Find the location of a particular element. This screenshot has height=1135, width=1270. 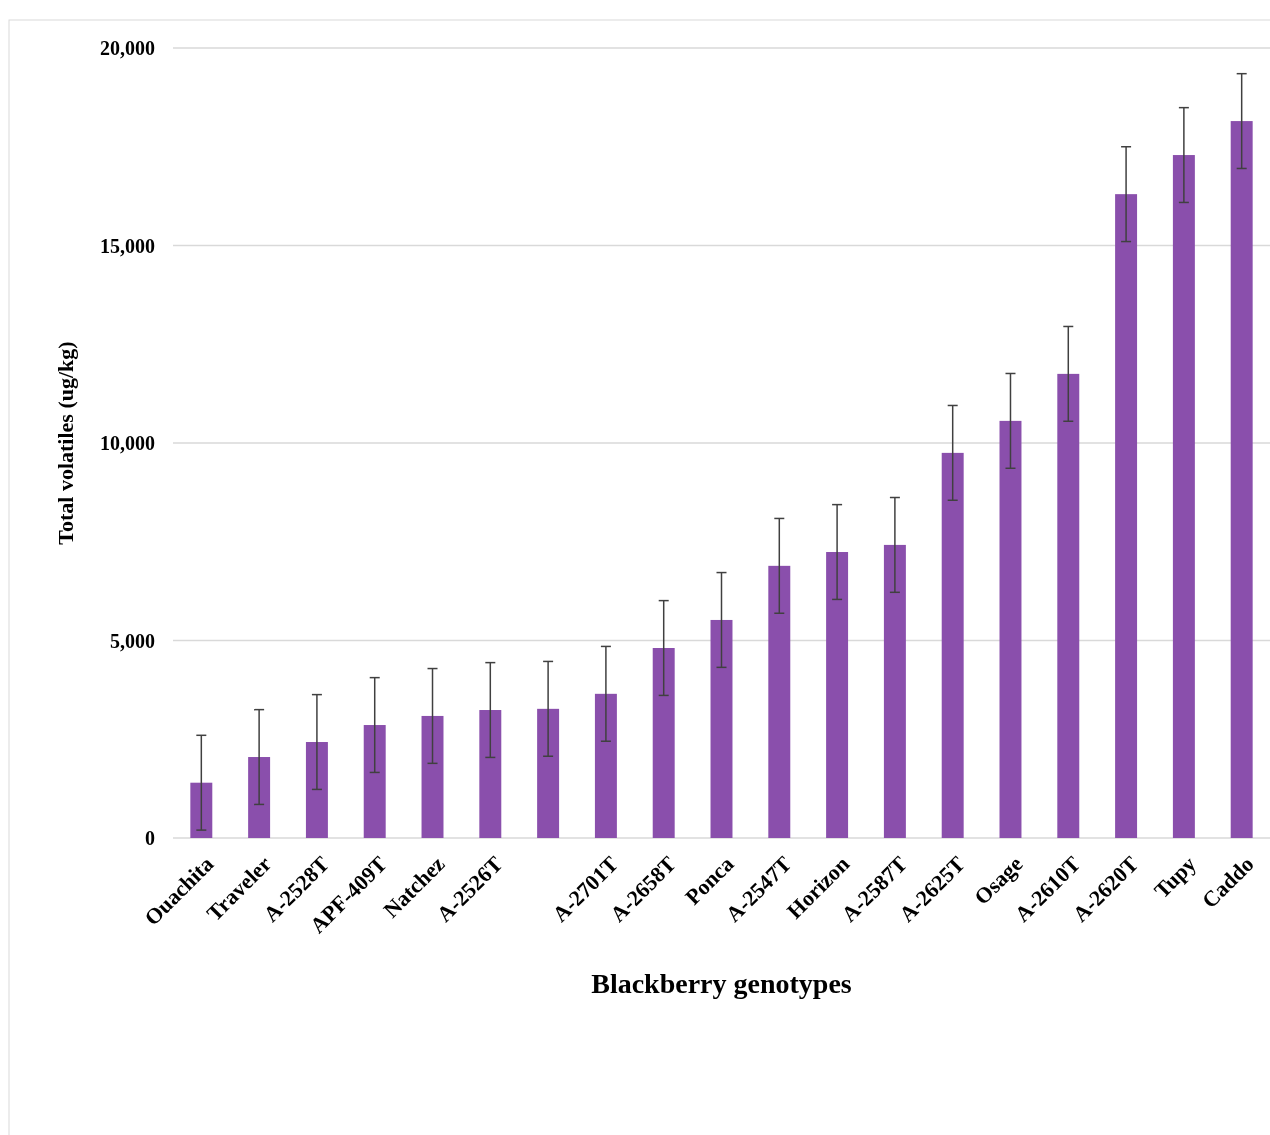

y-tick-label: 15,000 is located at coordinates (127, 245).